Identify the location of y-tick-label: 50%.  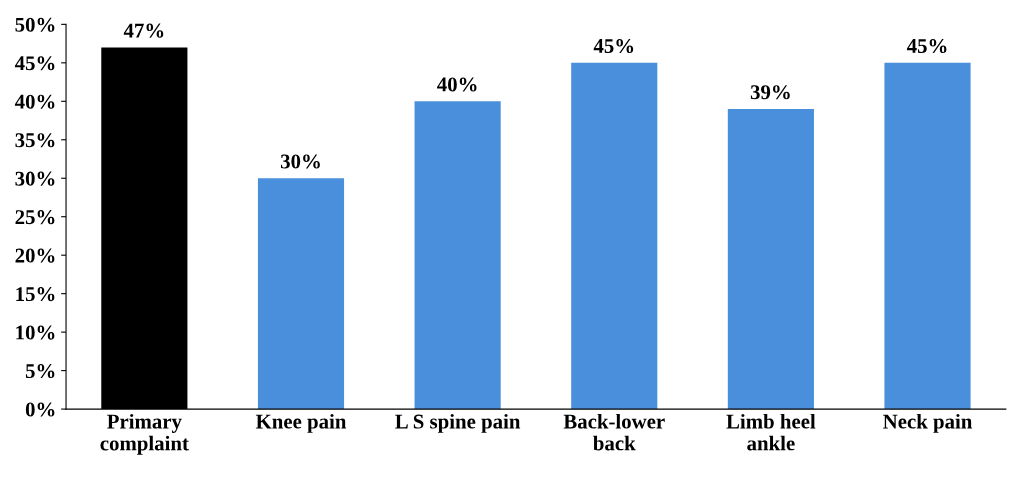
(35, 24).